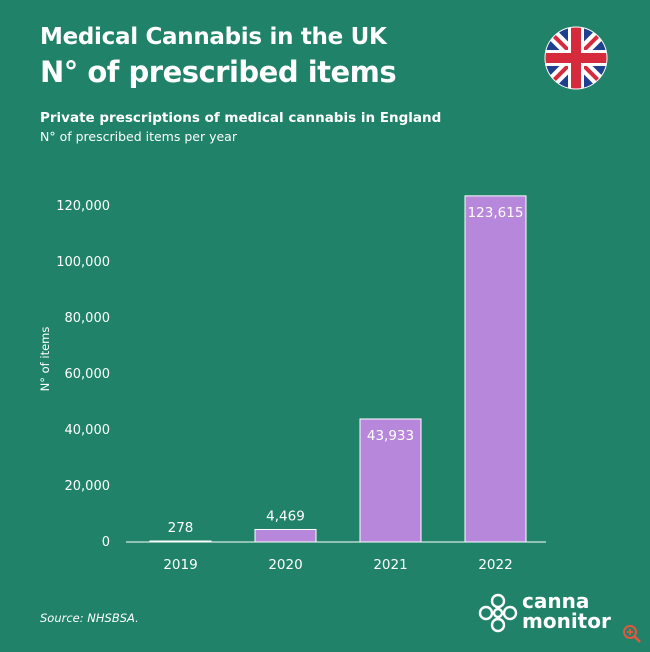 Image resolution: width=650 pixels, height=652 pixels. What do you see at coordinates (498, 613) in the screenshot?
I see `cannamonitor-logo-icon` at bounding box center [498, 613].